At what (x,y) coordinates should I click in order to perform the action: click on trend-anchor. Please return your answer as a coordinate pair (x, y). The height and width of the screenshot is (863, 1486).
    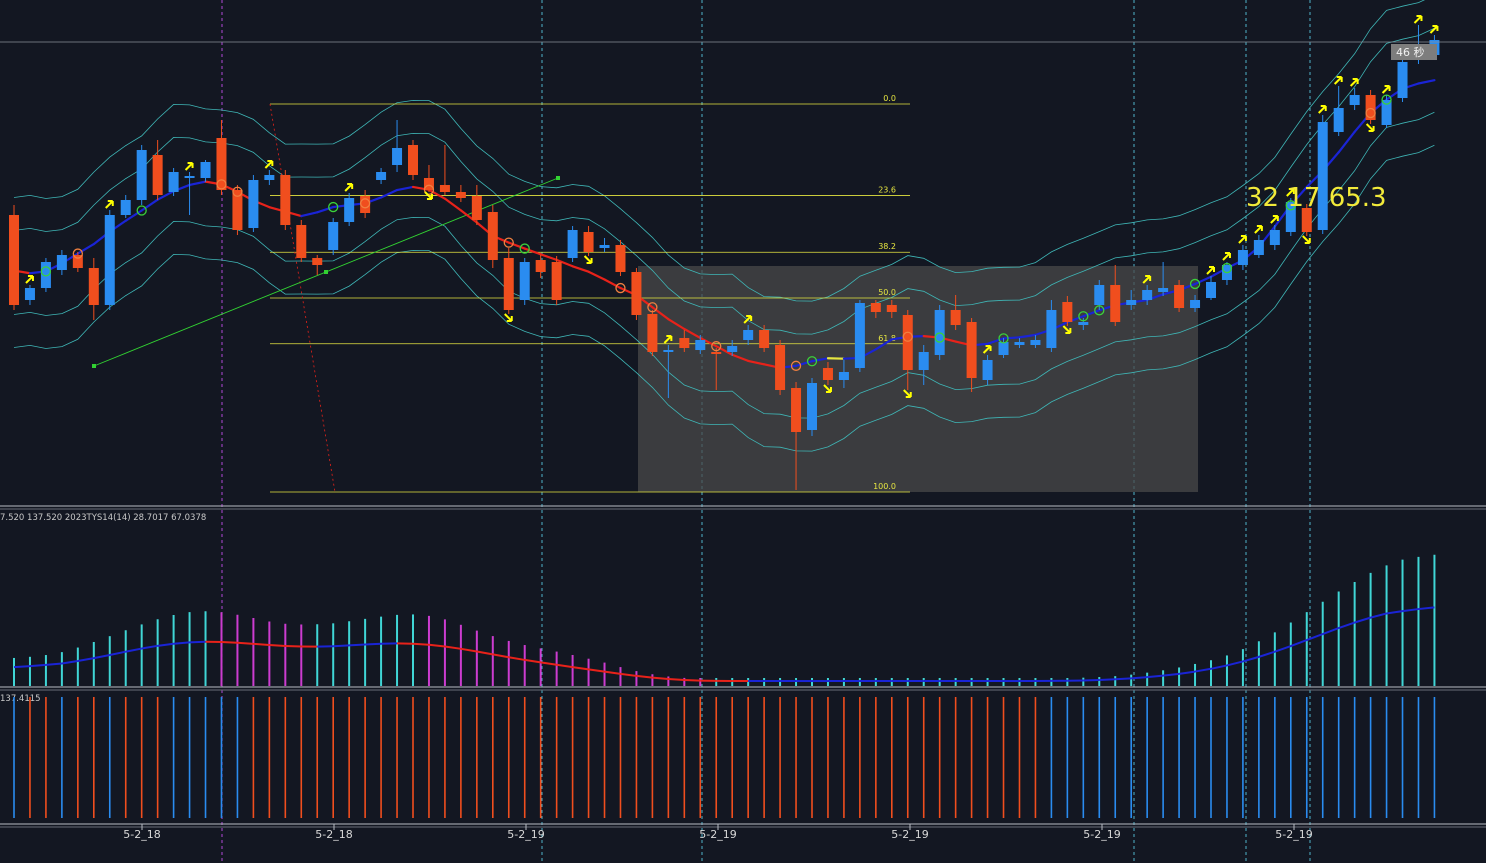
    Looking at the image, I should click on (326, 272).